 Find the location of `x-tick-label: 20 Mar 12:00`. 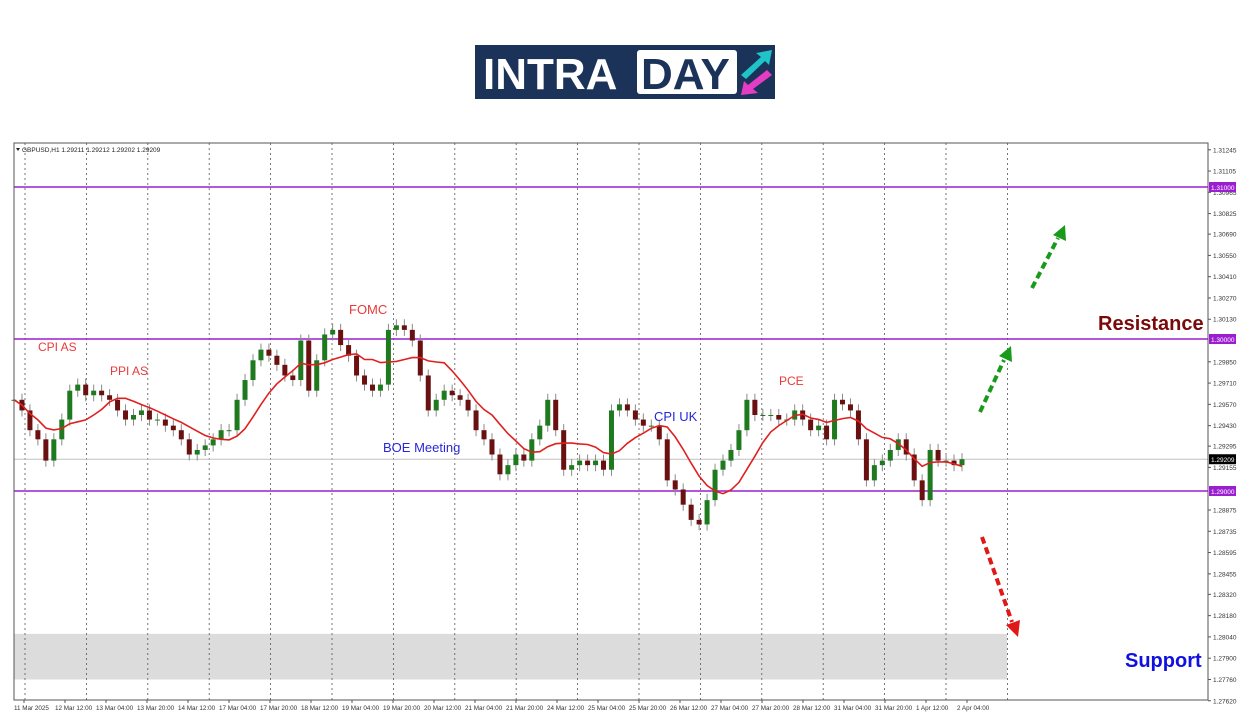

x-tick-label: 20 Mar 12:00 is located at coordinates (443, 708).